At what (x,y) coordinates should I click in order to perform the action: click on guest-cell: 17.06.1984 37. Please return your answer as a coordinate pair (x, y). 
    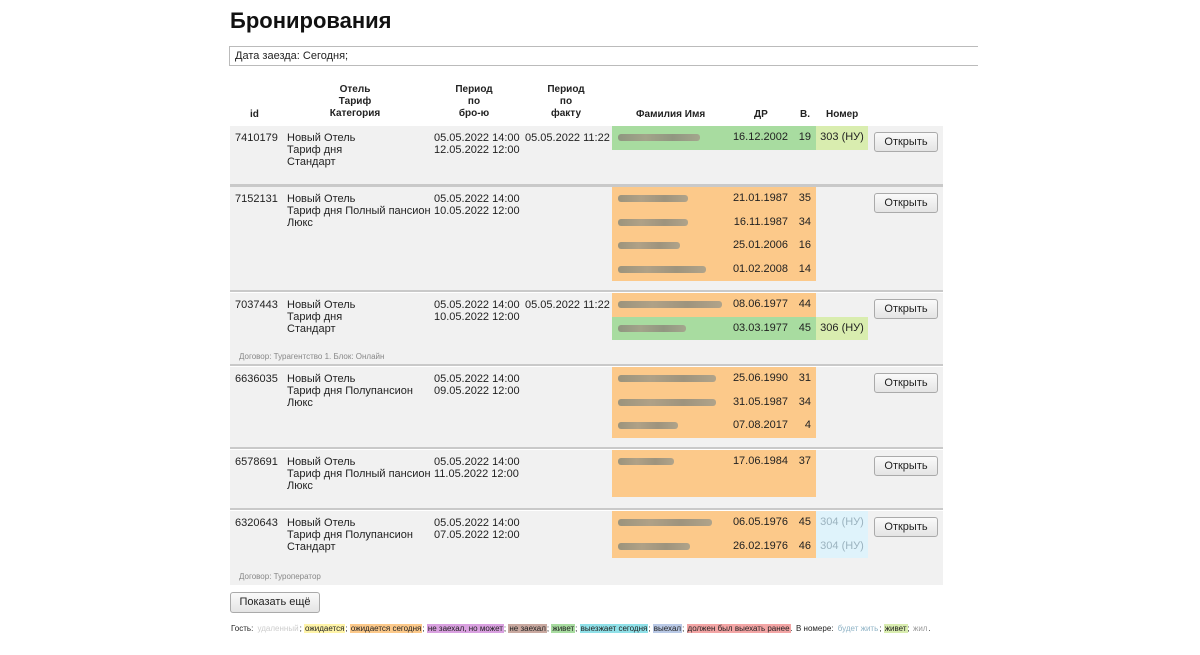
    Looking at the image, I should click on (714, 473).